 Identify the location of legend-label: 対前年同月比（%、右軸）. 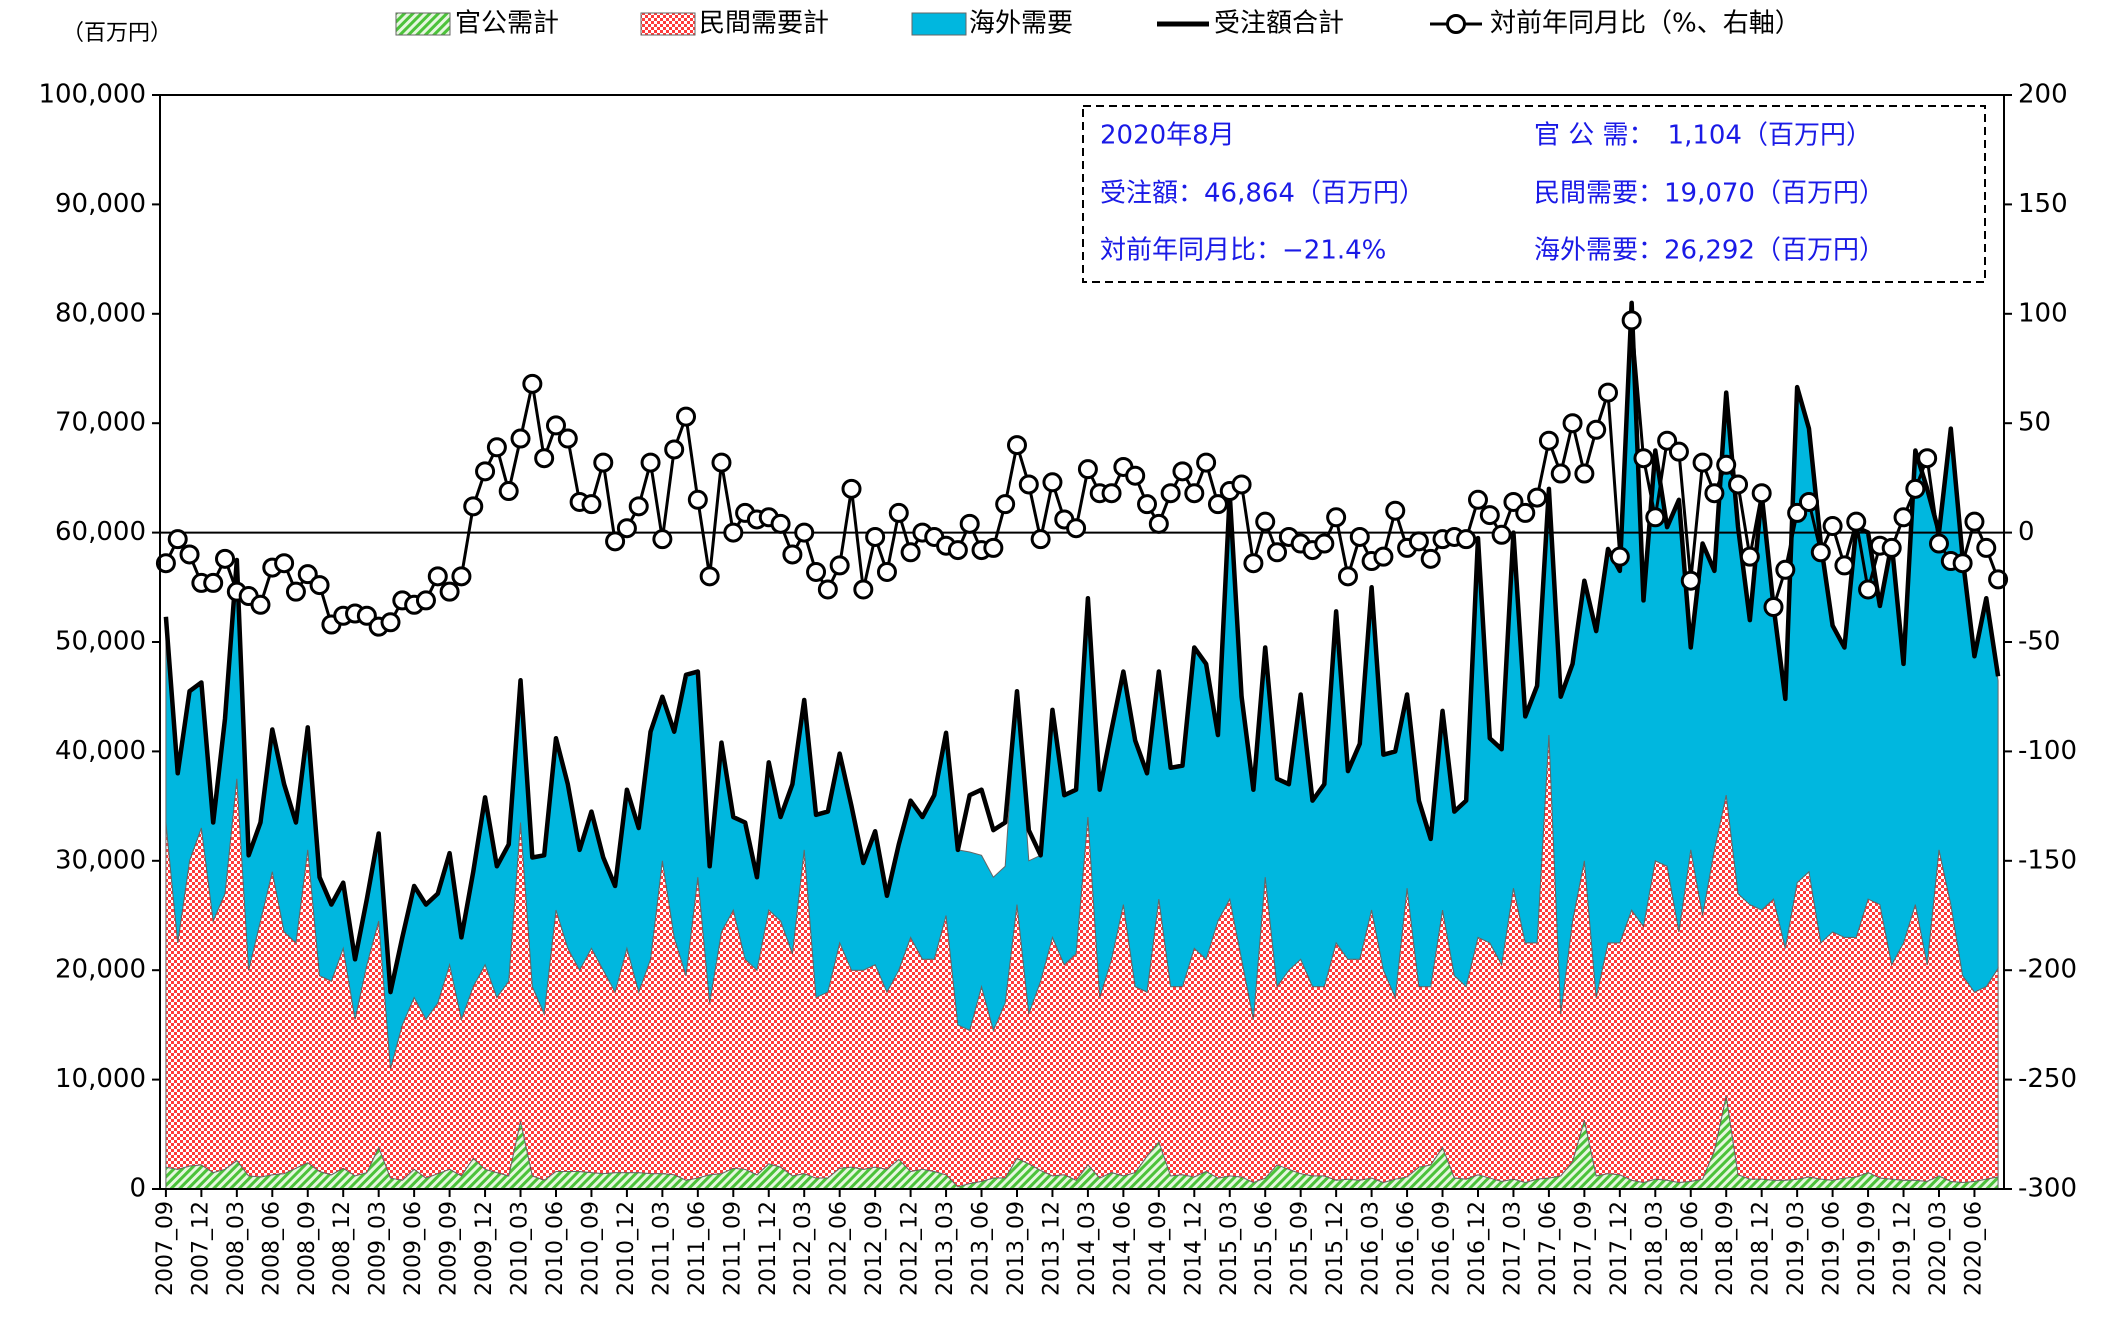
(1645, 24).